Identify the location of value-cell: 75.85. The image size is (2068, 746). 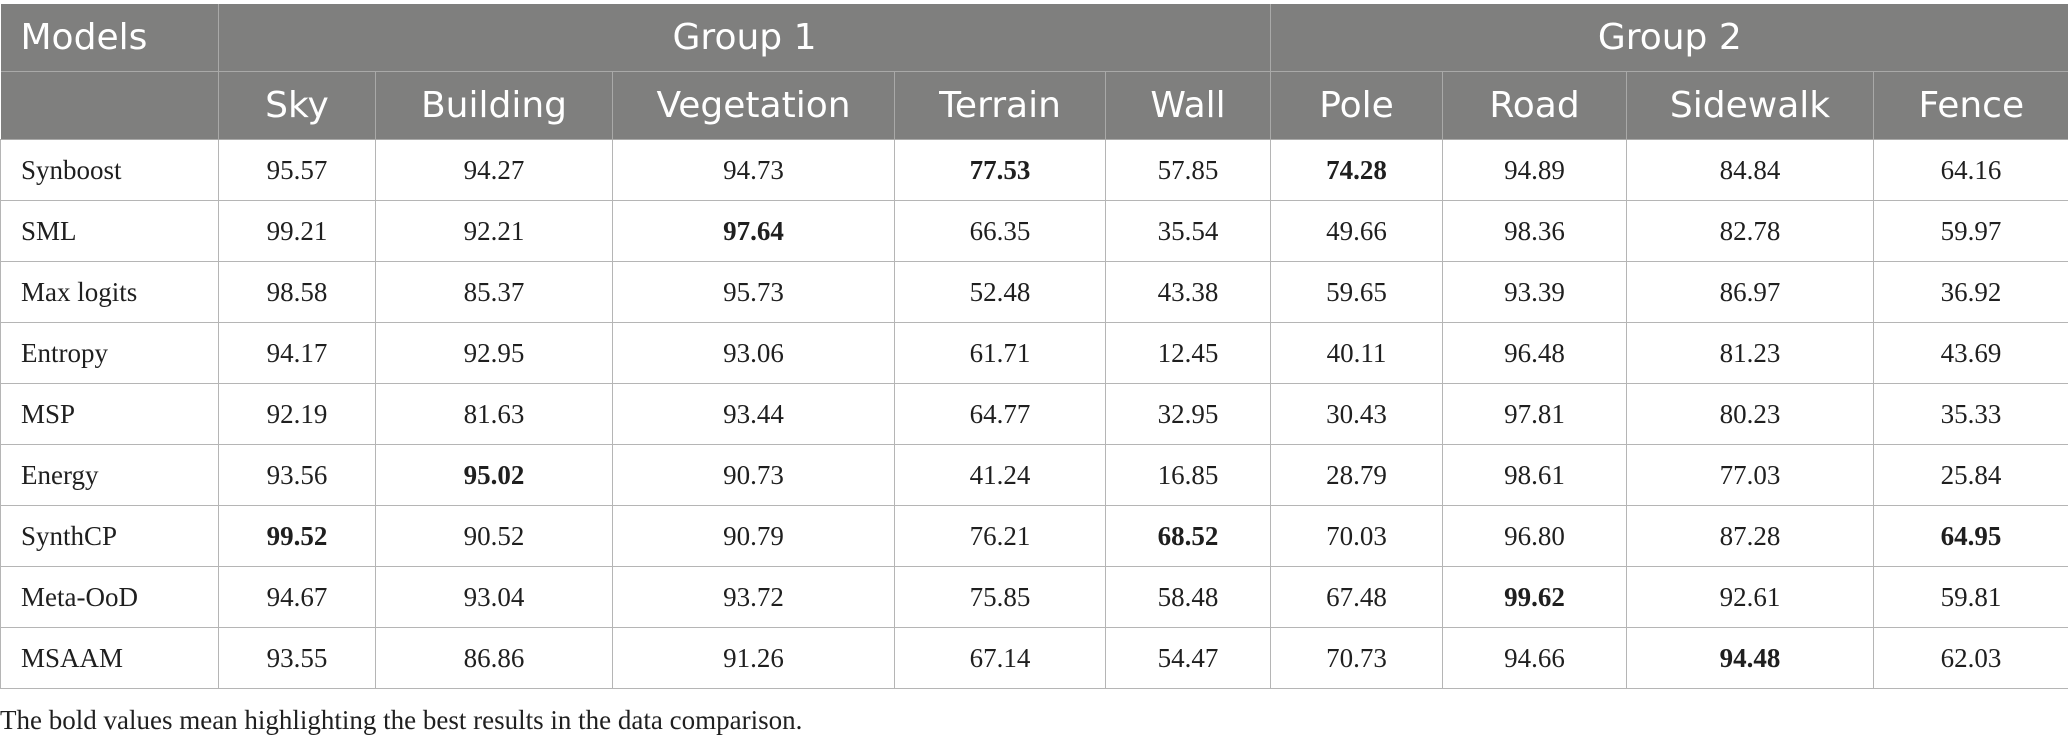
(1000, 597).